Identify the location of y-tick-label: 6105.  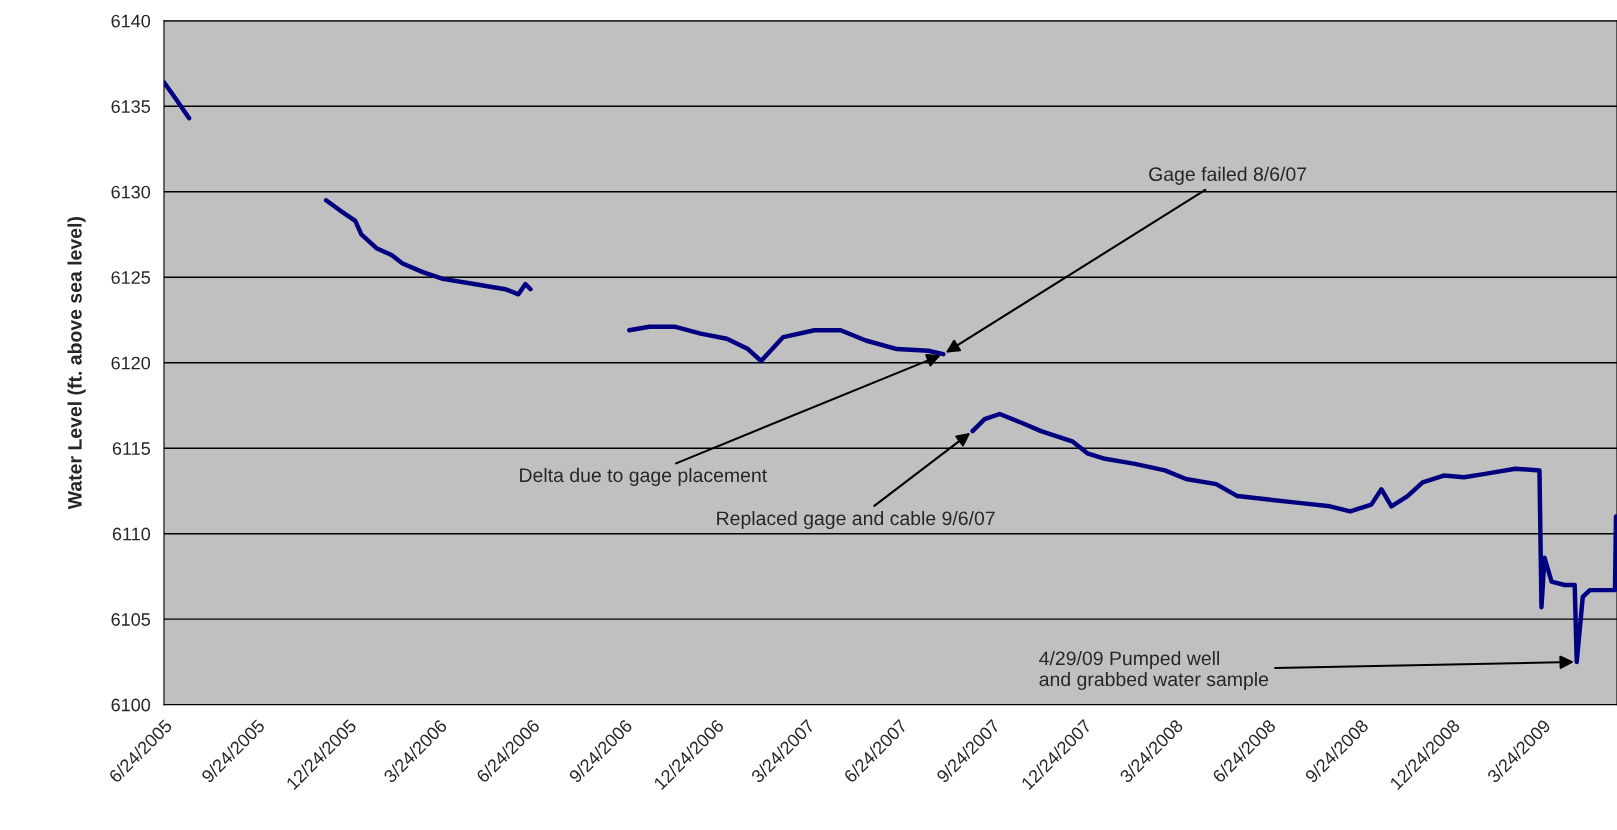
(131, 619).